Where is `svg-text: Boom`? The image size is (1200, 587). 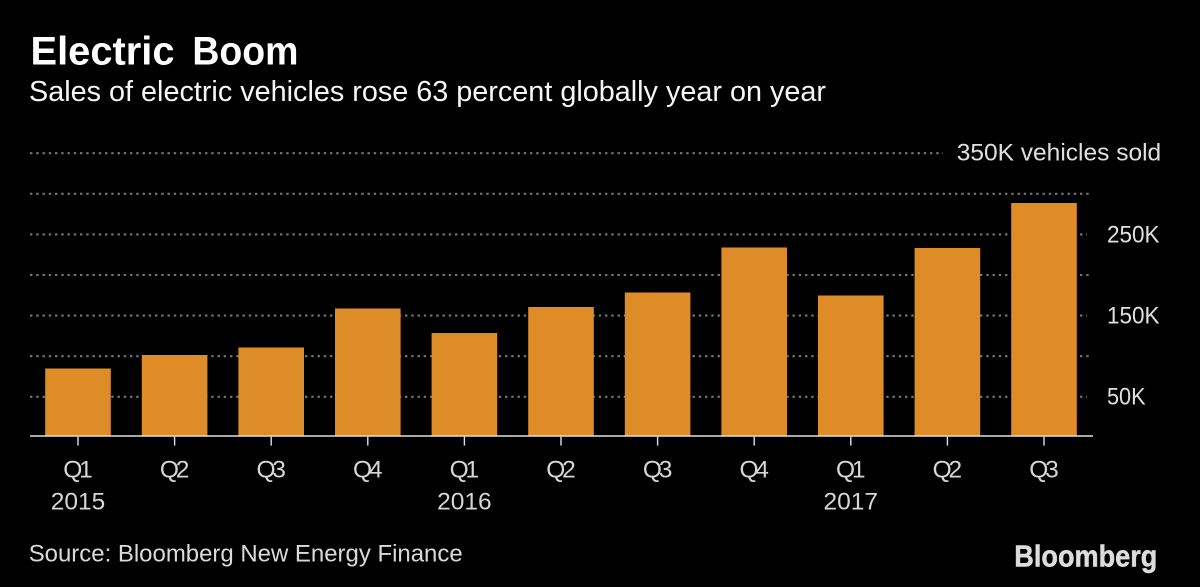
svg-text: Boom is located at coordinates (245, 52).